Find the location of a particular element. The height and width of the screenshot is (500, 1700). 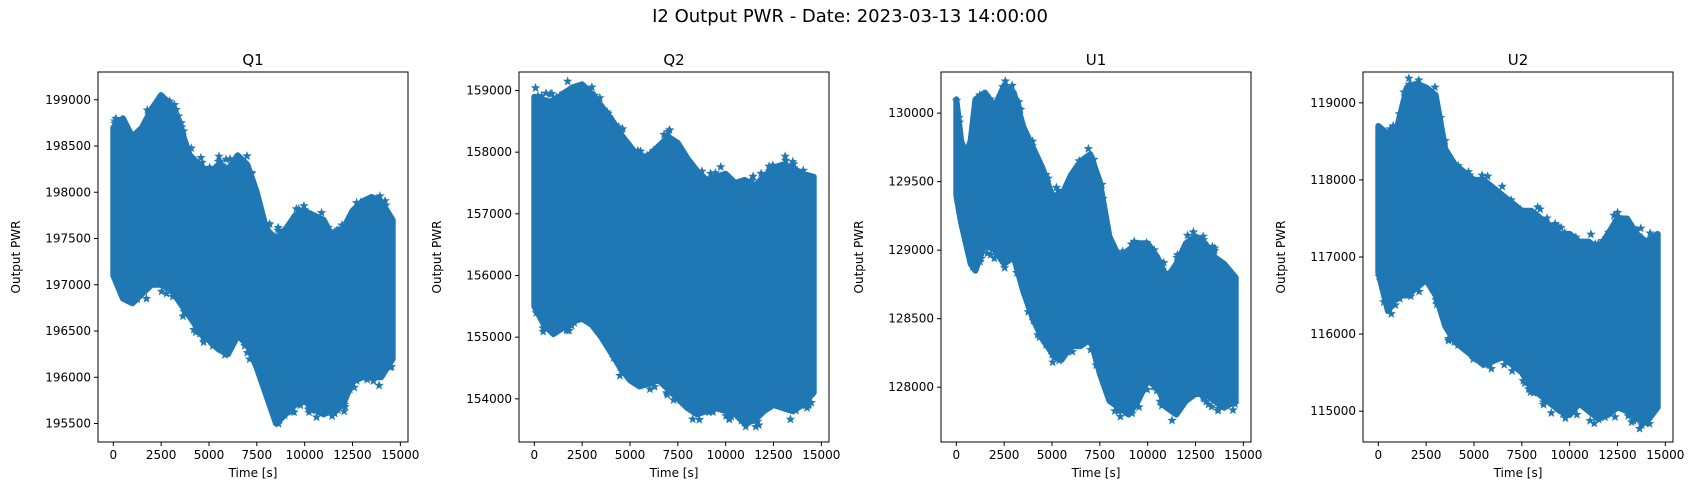

y-tick-label: 128500 is located at coordinates (911, 319).